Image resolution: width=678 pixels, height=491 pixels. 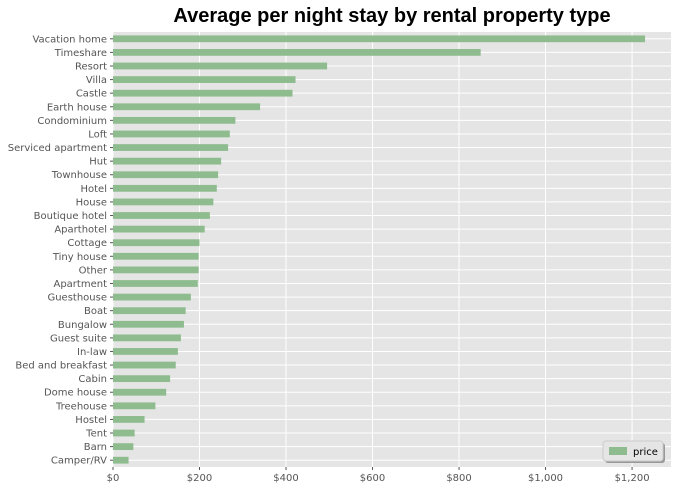 What do you see at coordinates (91, 420) in the screenshot?
I see `y-tick-label: Hostel` at bounding box center [91, 420].